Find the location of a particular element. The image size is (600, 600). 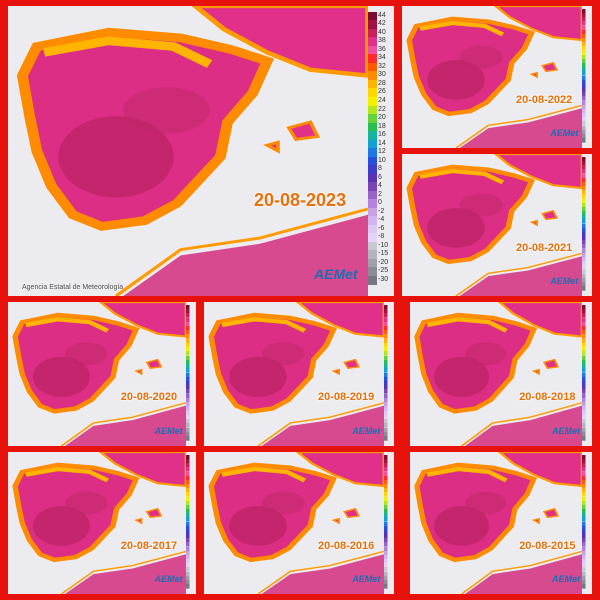

scale-label: 14 is located at coordinates (382, 143).